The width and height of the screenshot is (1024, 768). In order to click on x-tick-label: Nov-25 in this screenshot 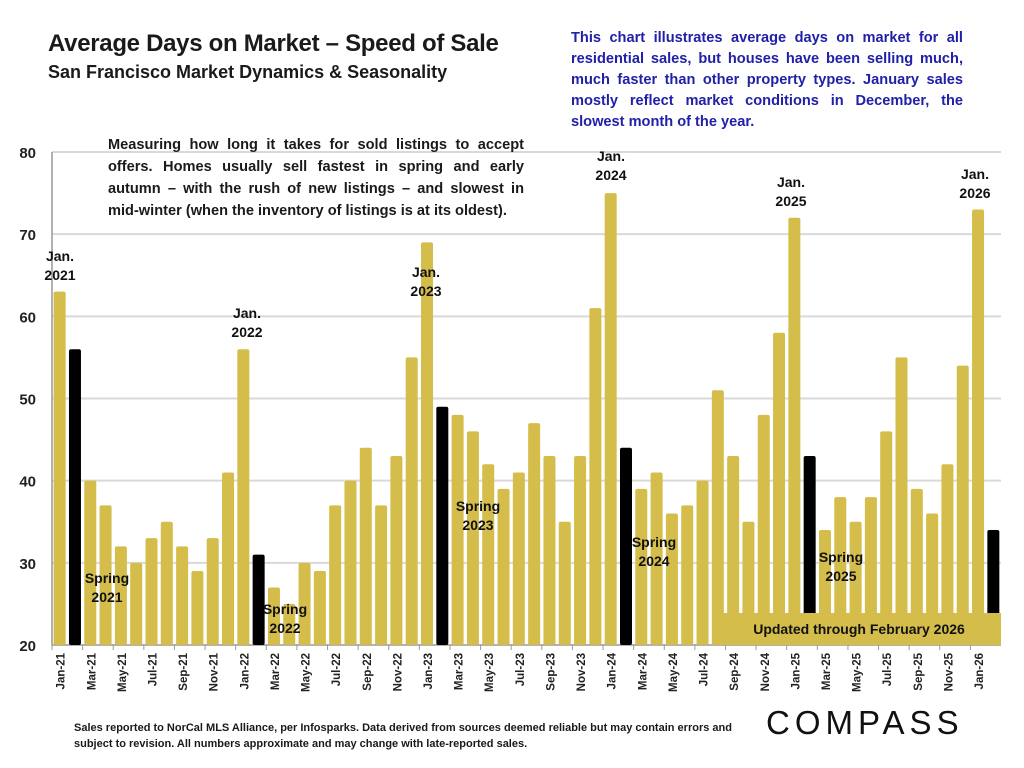, I will do `click(949, 671)`.